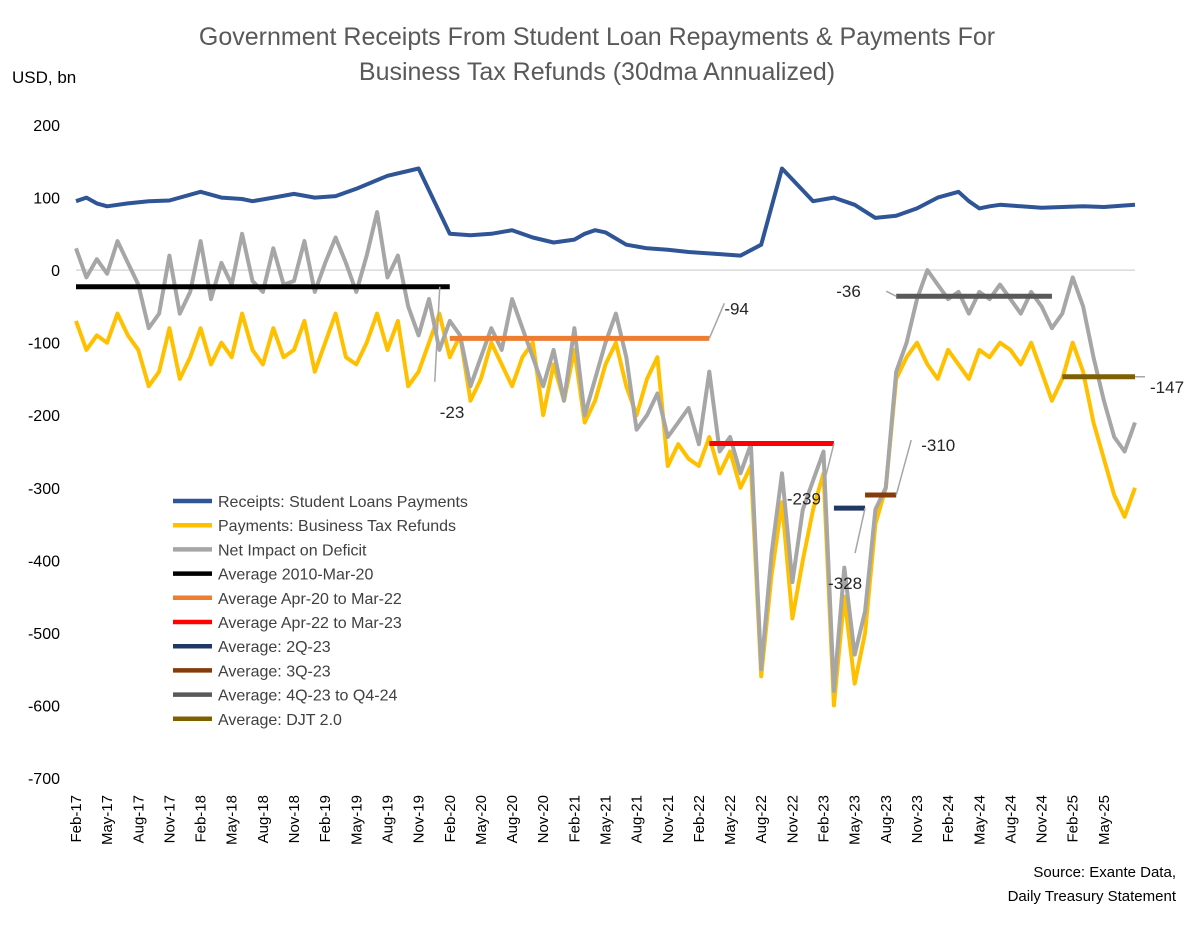 This screenshot has width=1193, height=929. Describe the element at coordinates (845, 583) in the screenshot. I see `average-value-label: -328` at that location.